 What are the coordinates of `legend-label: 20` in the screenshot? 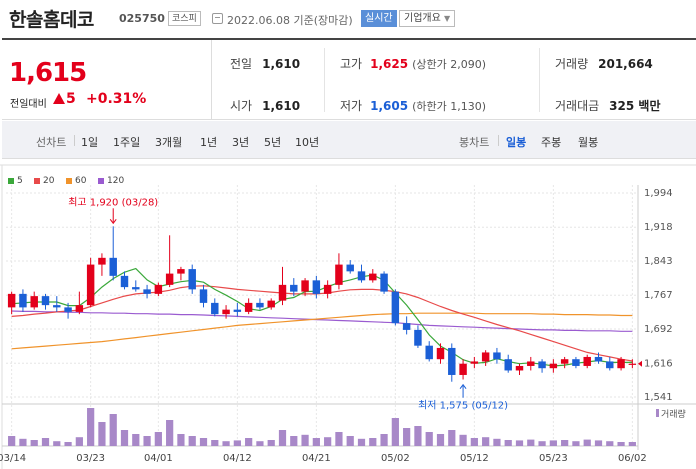 It's located at (49, 181).